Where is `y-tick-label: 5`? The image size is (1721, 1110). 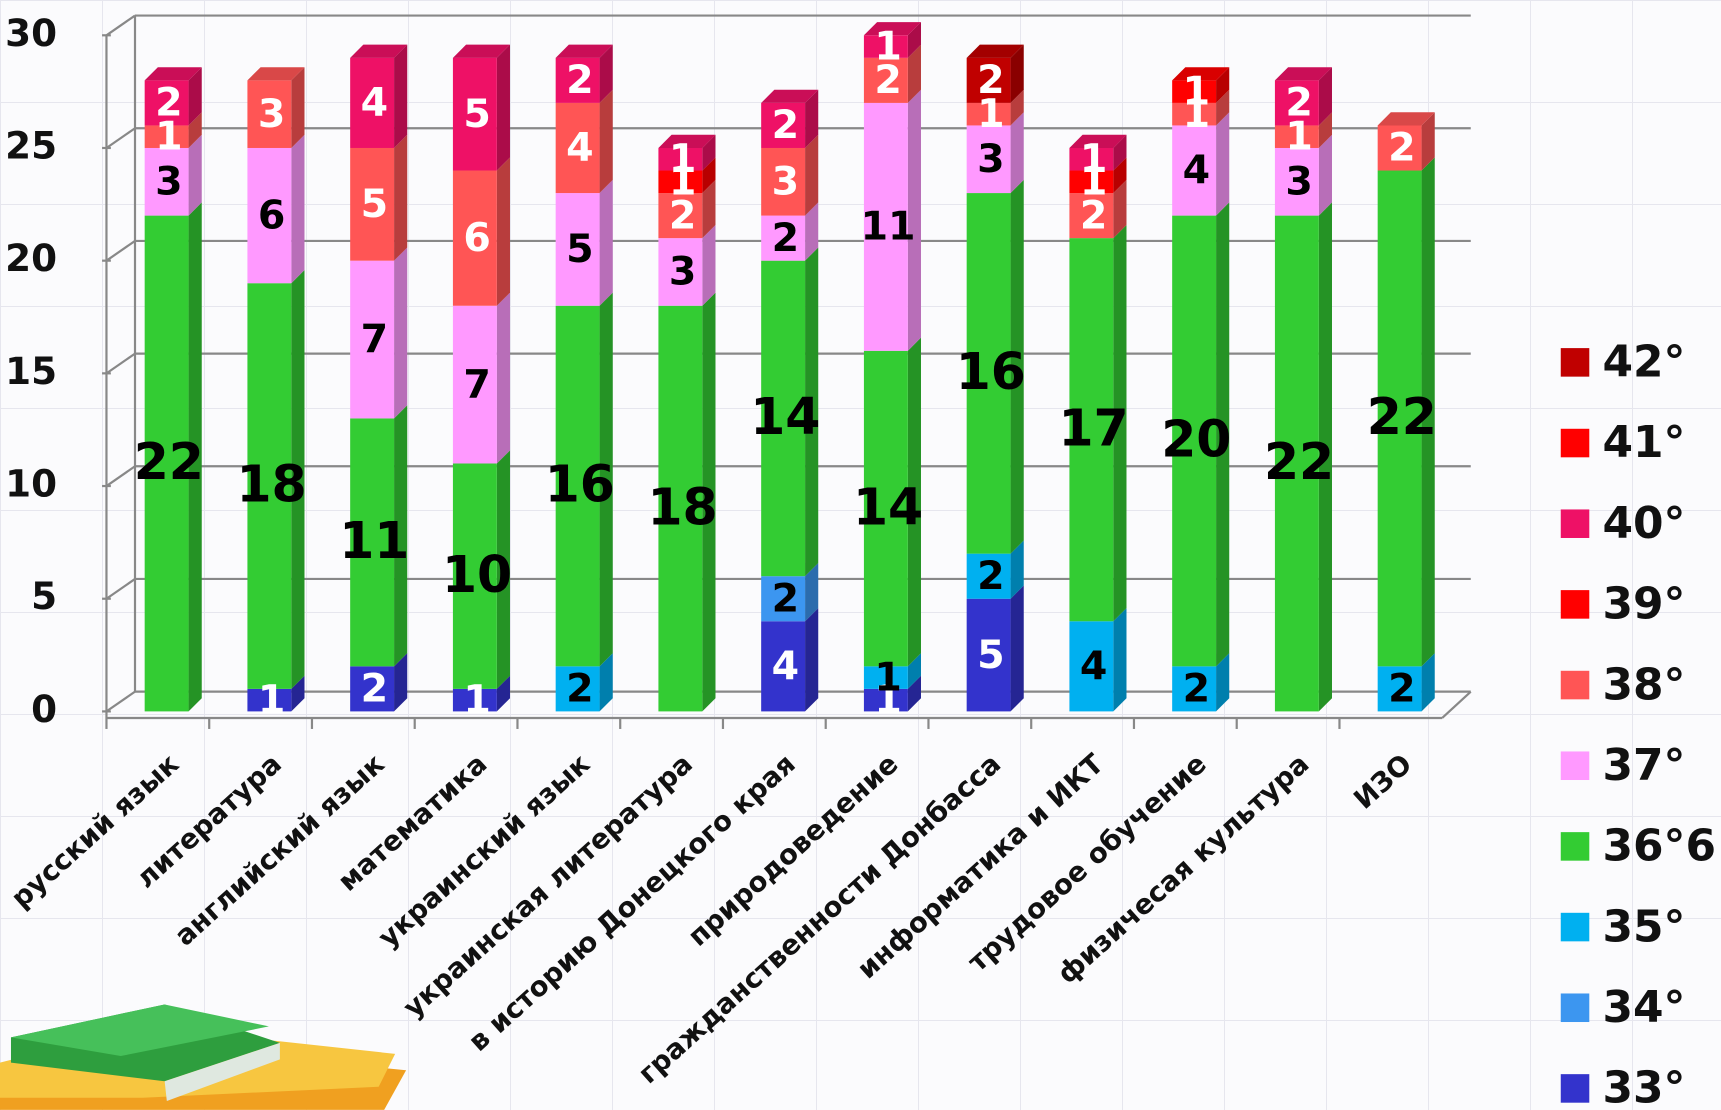
y-tick-label: 5 is located at coordinates (44, 596).